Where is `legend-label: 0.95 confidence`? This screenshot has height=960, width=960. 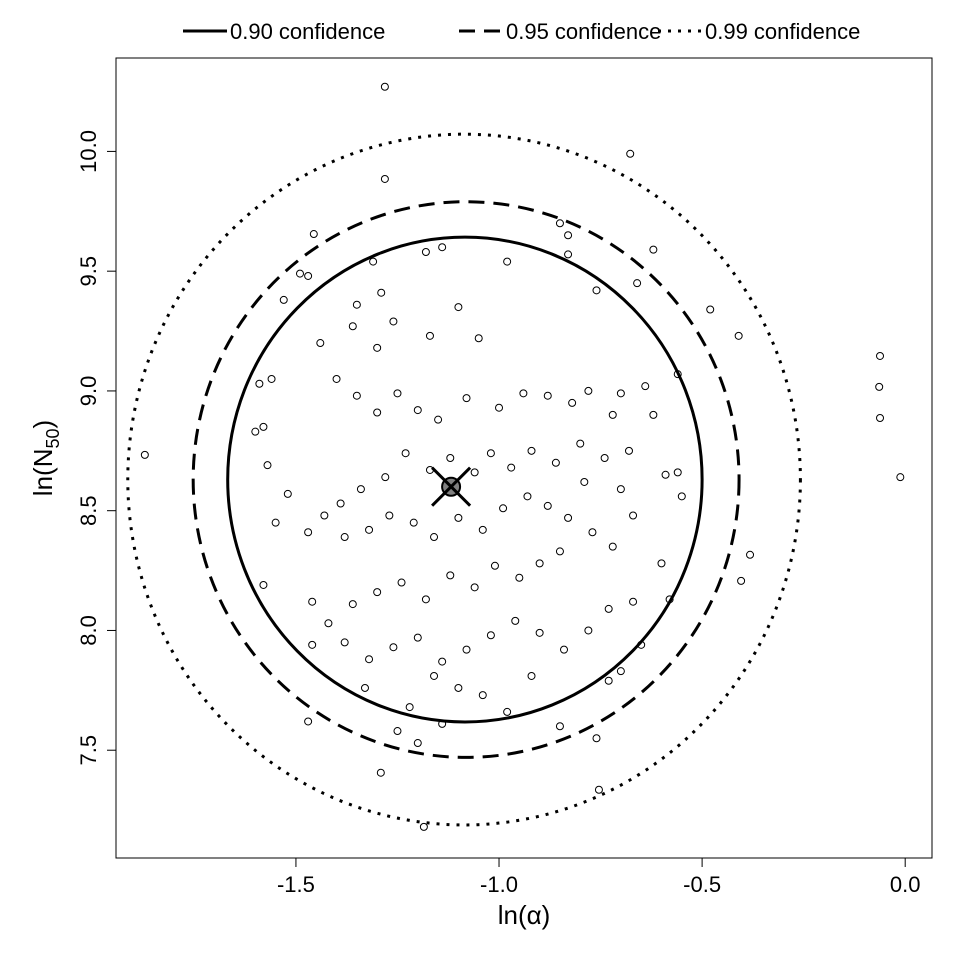
legend-label: 0.95 confidence is located at coordinates (583, 31).